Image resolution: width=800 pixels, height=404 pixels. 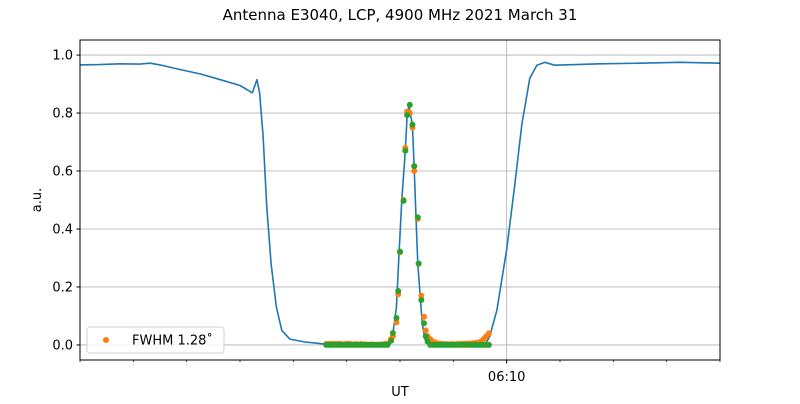 What do you see at coordinates (62, 56) in the screenshot?
I see `y-tick-label: 1.0` at bounding box center [62, 56].